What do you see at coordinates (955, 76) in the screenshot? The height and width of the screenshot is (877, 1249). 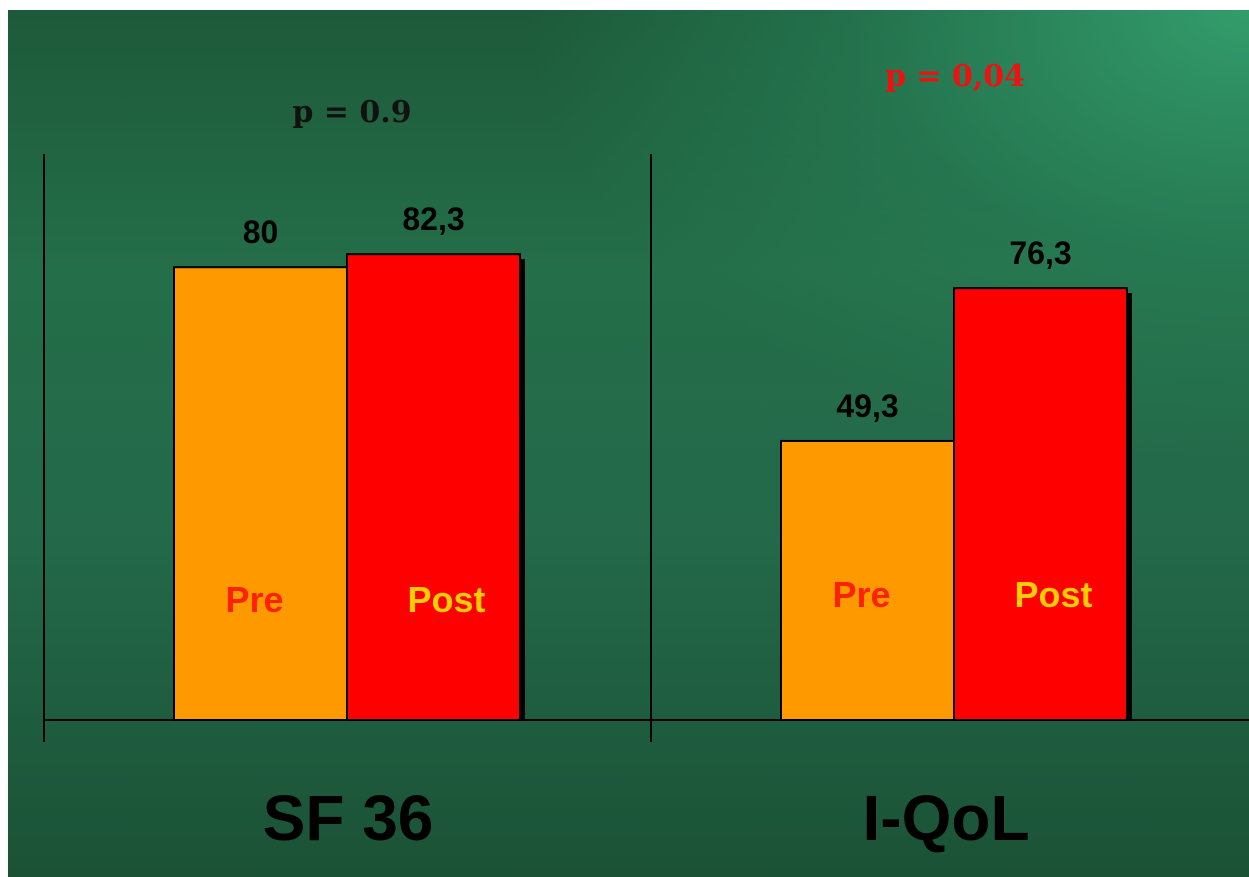 I see `p-value-annotation: p = 0,04` at bounding box center [955, 76].